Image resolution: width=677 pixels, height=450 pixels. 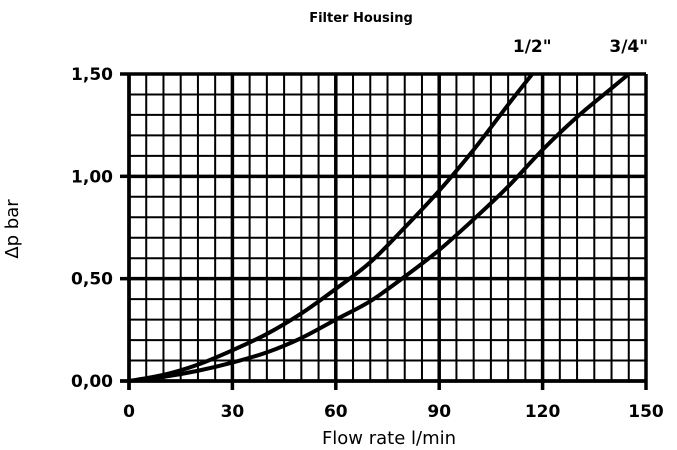 What do you see at coordinates (129, 412) in the screenshot?
I see `x-tick-label: 0` at bounding box center [129, 412].